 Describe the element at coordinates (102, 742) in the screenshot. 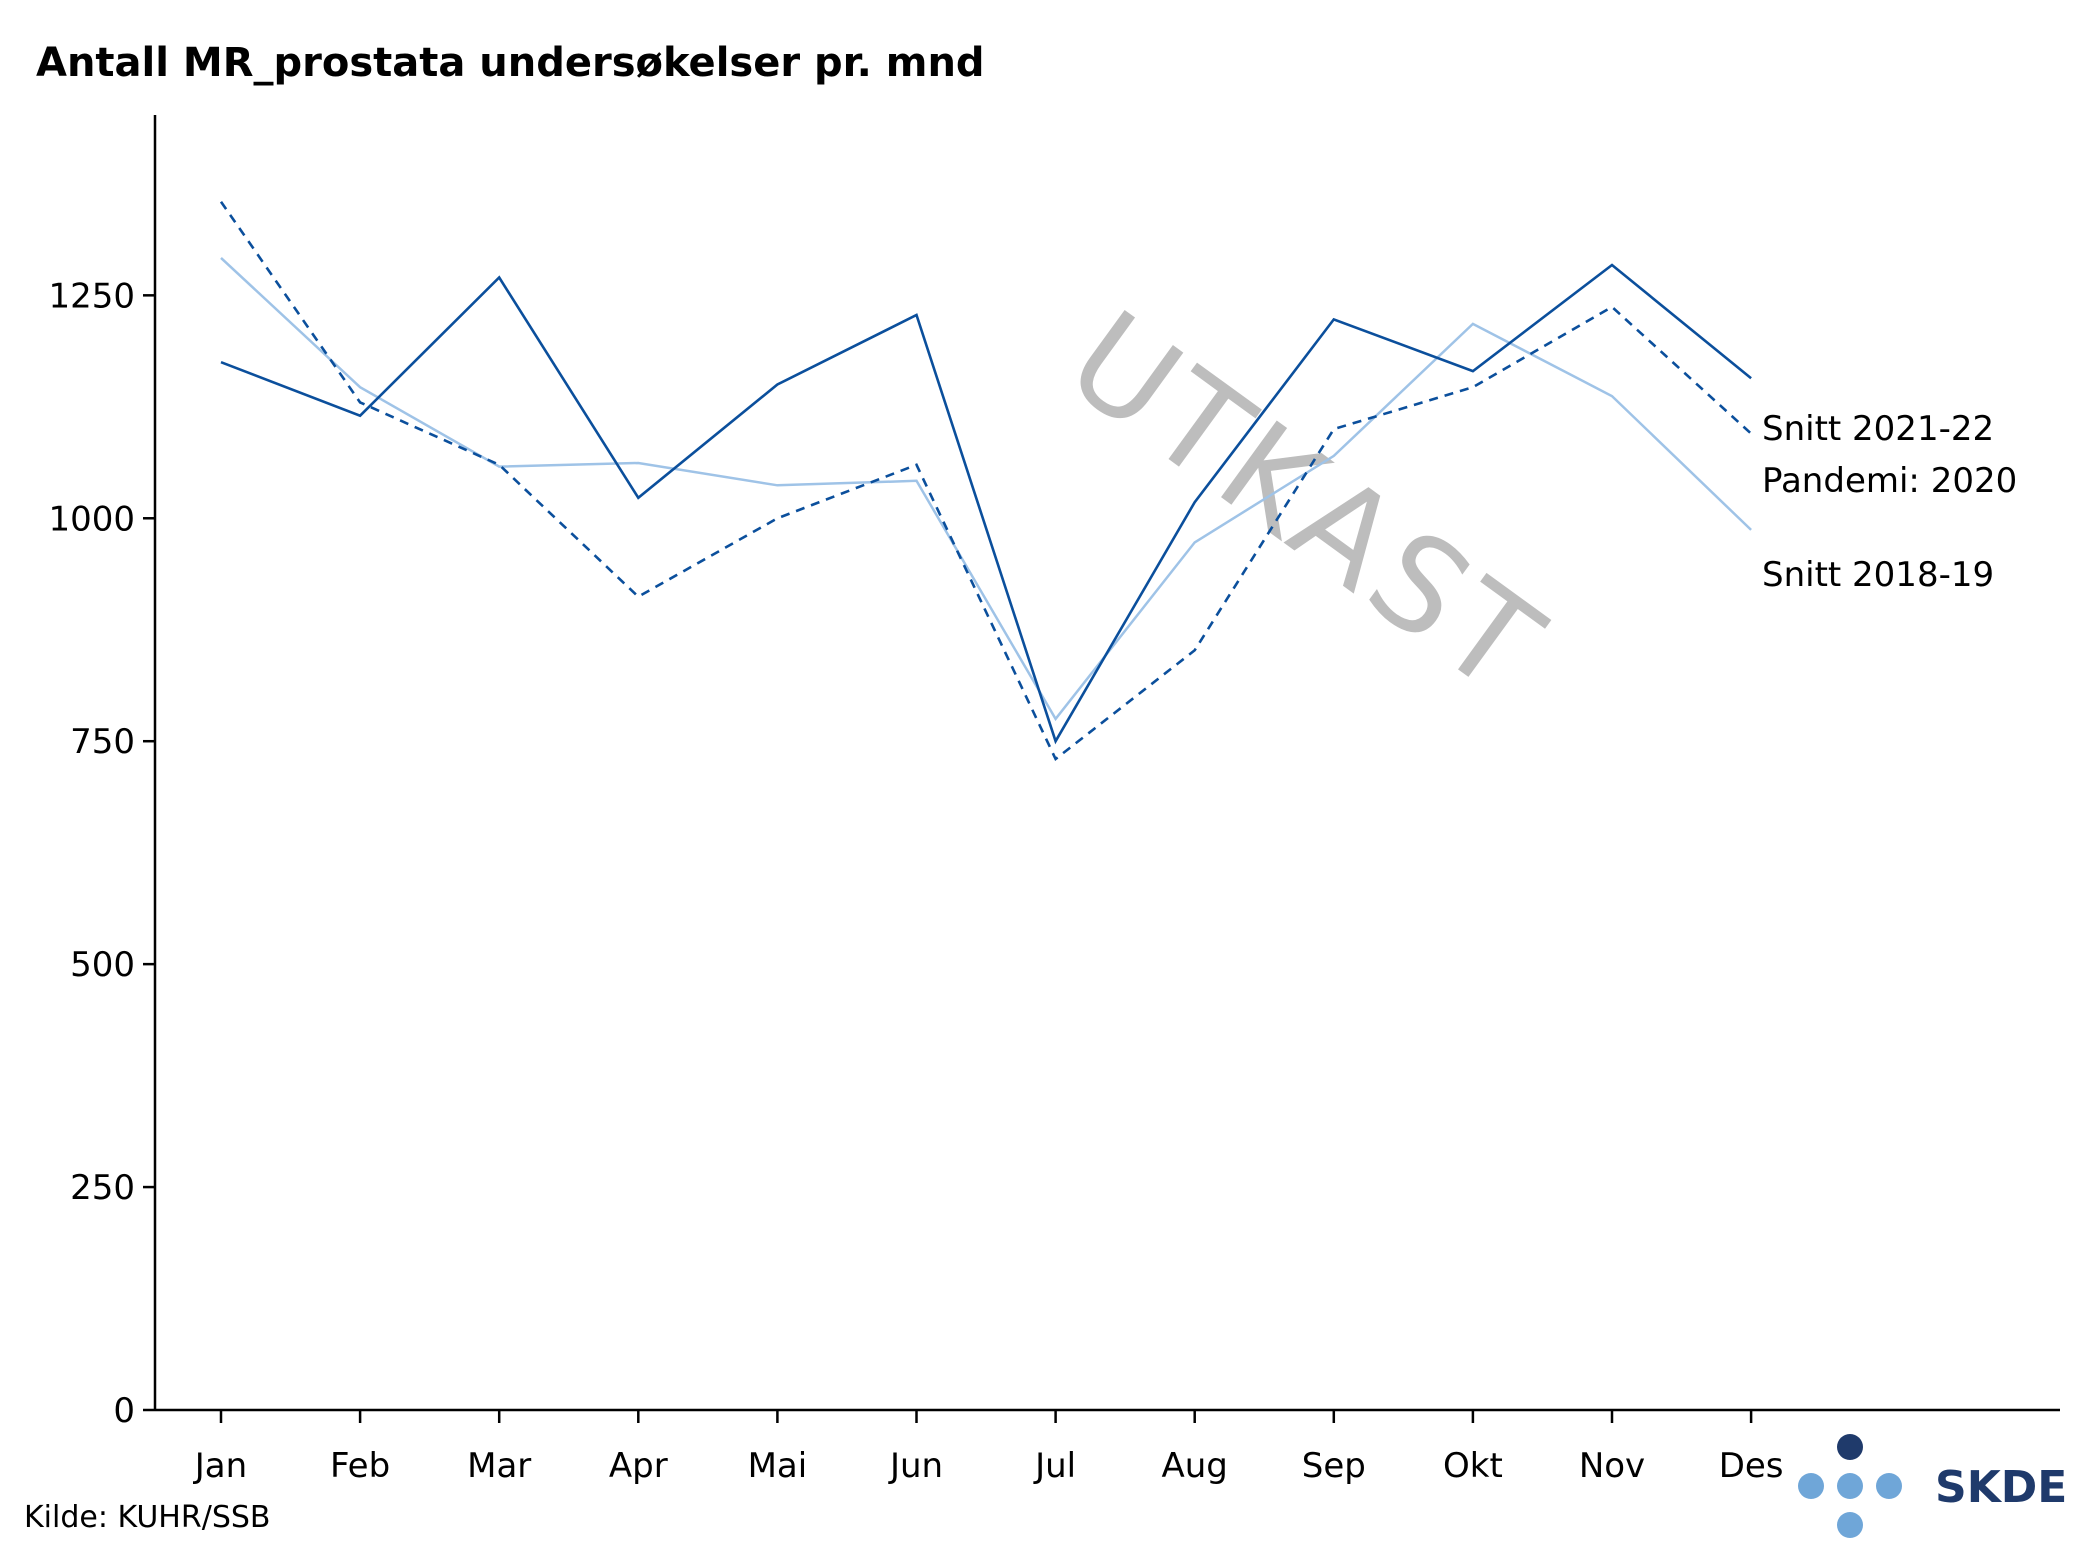

I see `y-tick-label: 750` at that location.